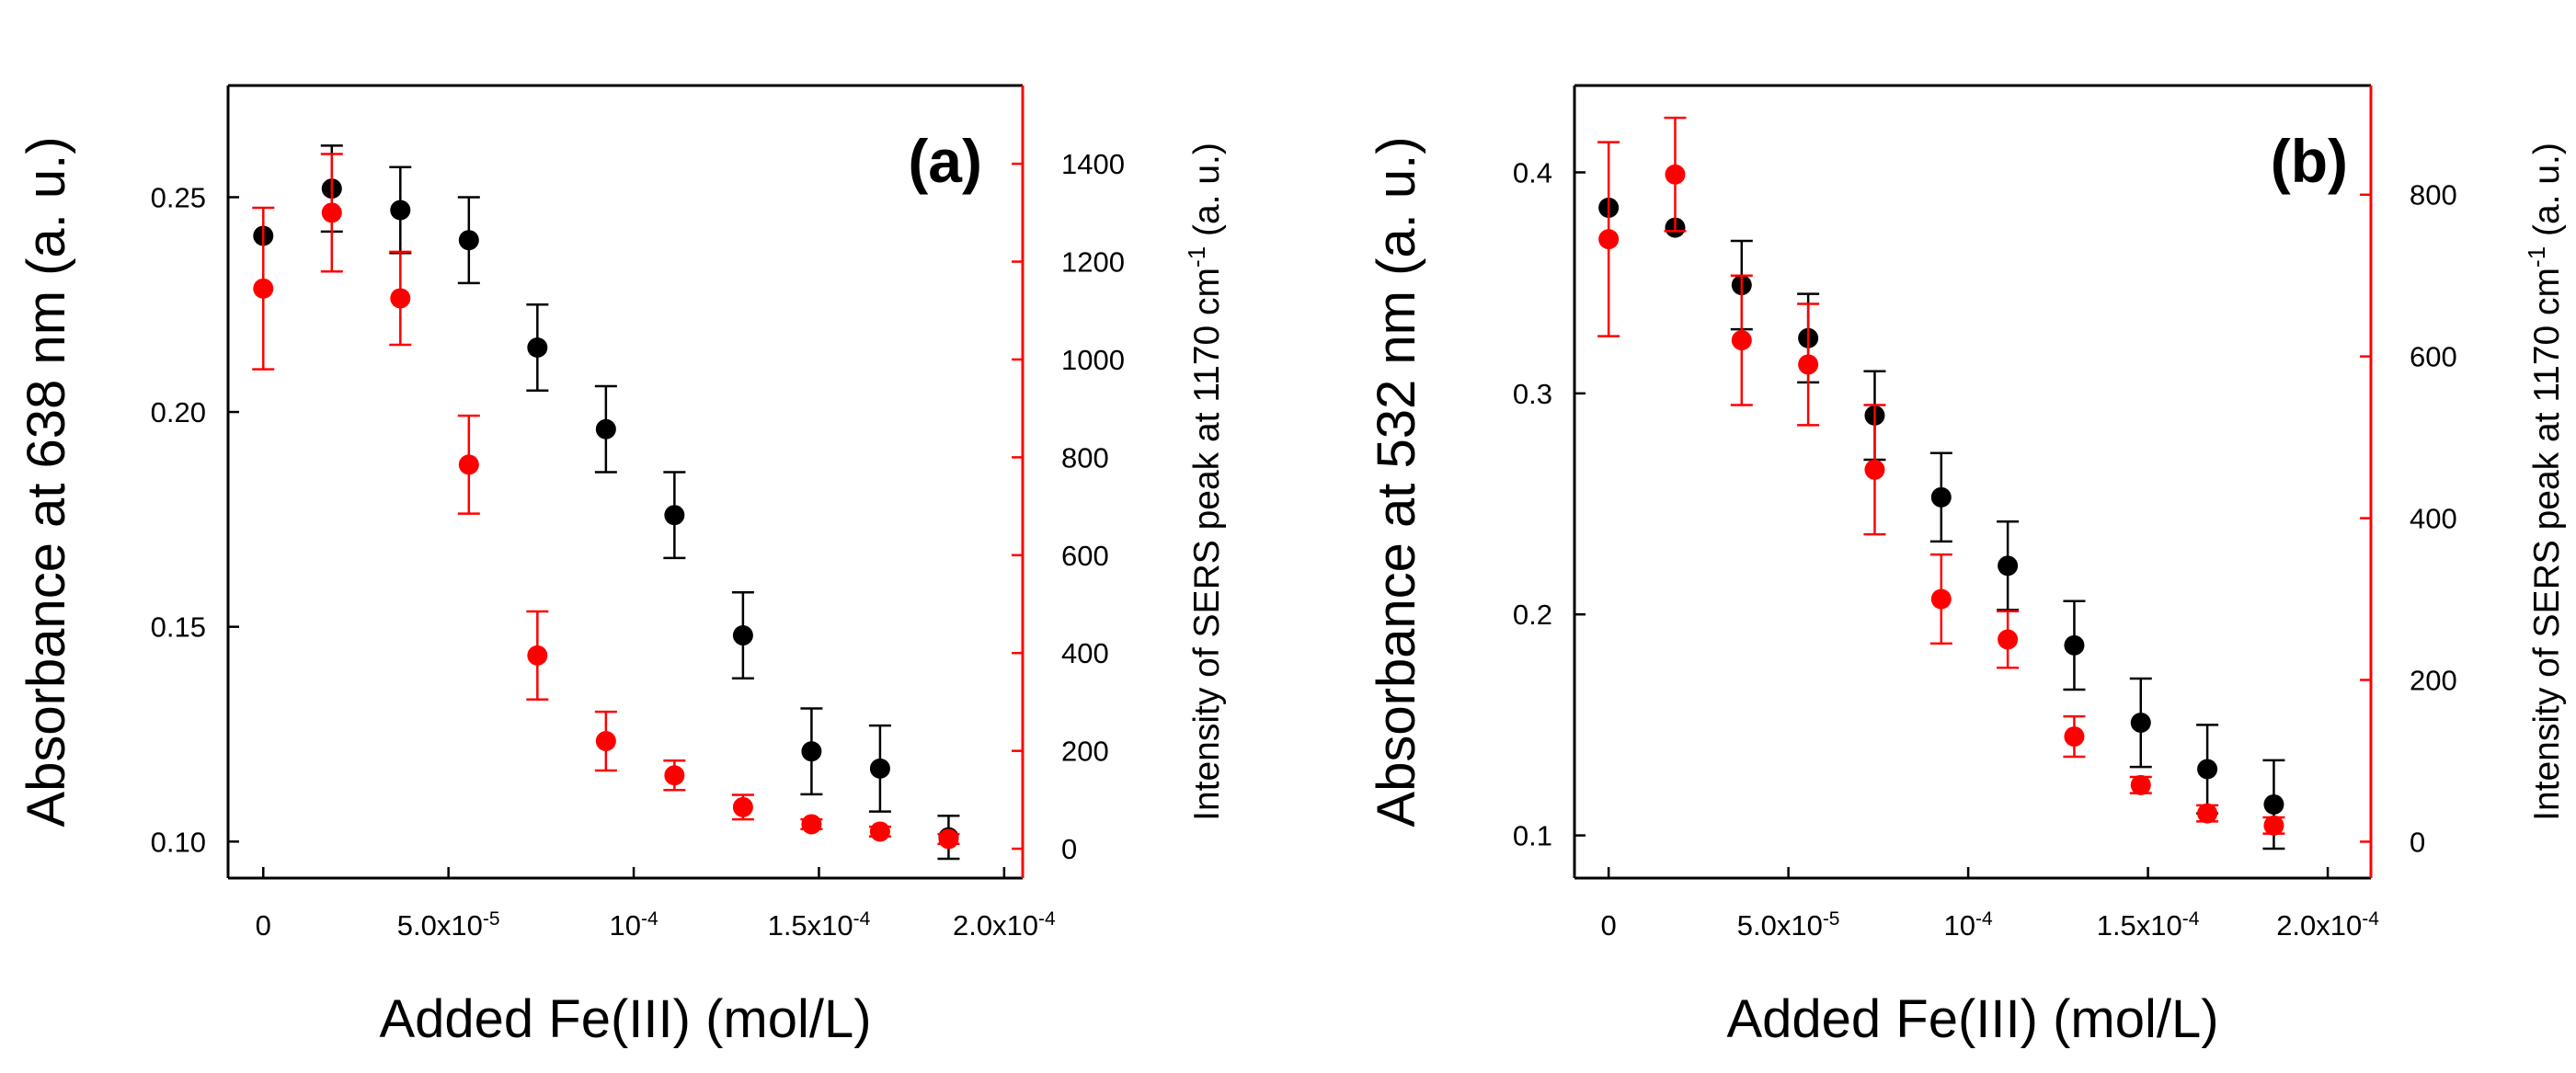  What do you see at coordinates (178, 197) in the screenshot?
I see `left-y-tick-label: 0.25` at bounding box center [178, 197].